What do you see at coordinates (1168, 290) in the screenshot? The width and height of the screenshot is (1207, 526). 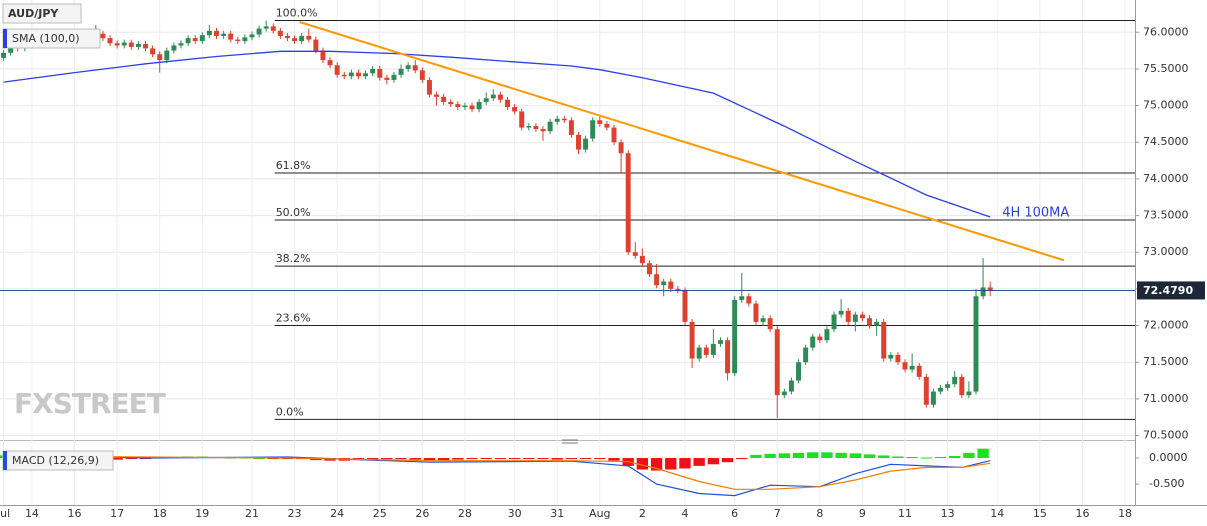 I see `last-price-label: 72.4790` at bounding box center [1168, 290].